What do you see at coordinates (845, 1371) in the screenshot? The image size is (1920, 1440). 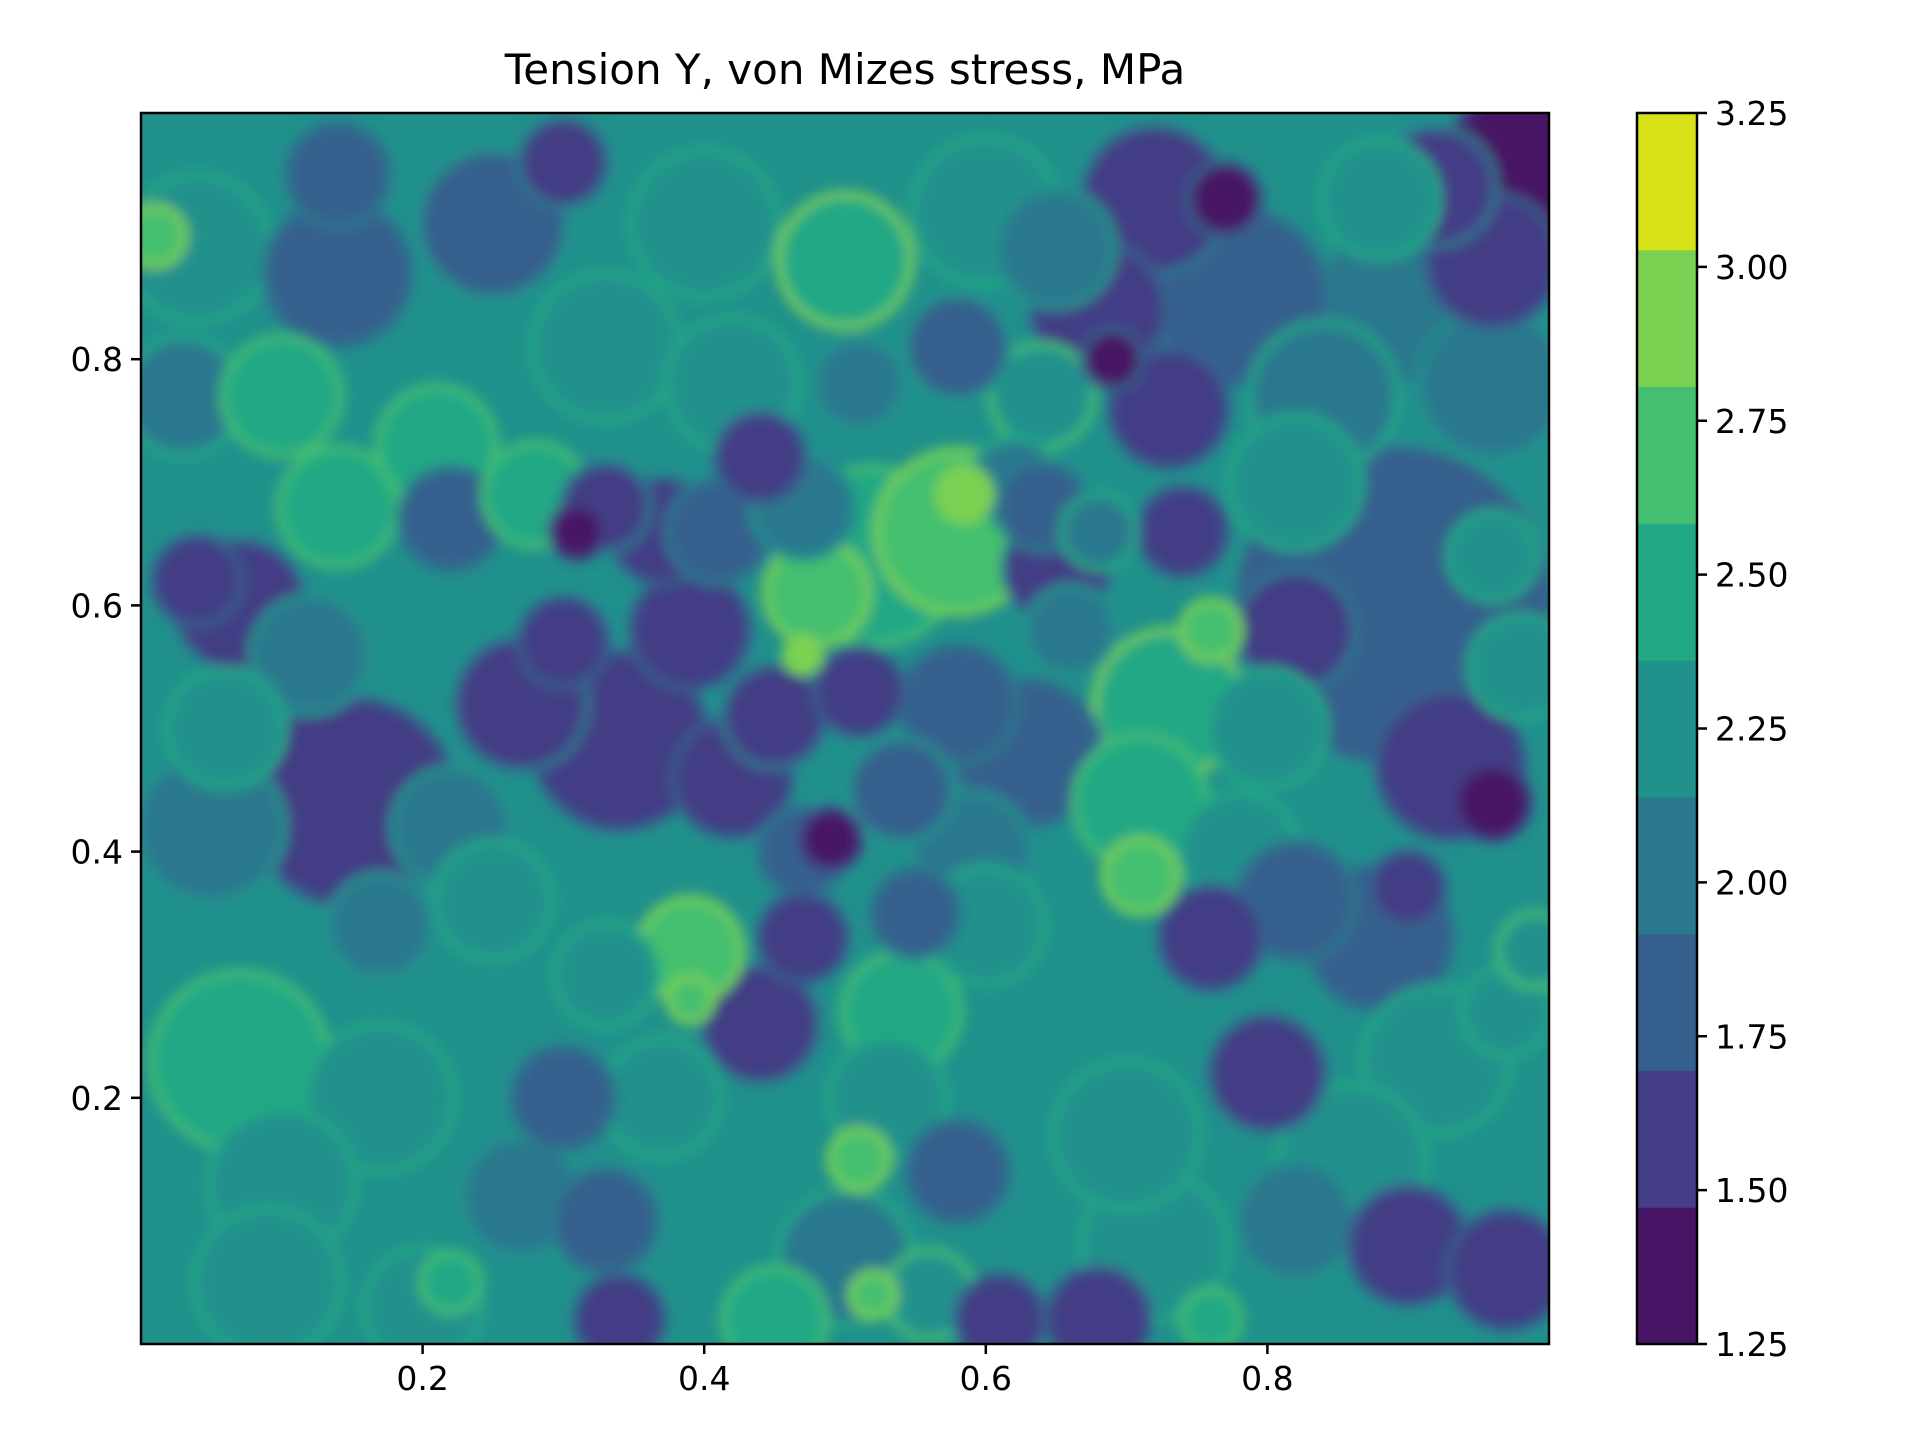 I see `x-axis: 0.2 0.4 0.6 0.8` at bounding box center [845, 1371].